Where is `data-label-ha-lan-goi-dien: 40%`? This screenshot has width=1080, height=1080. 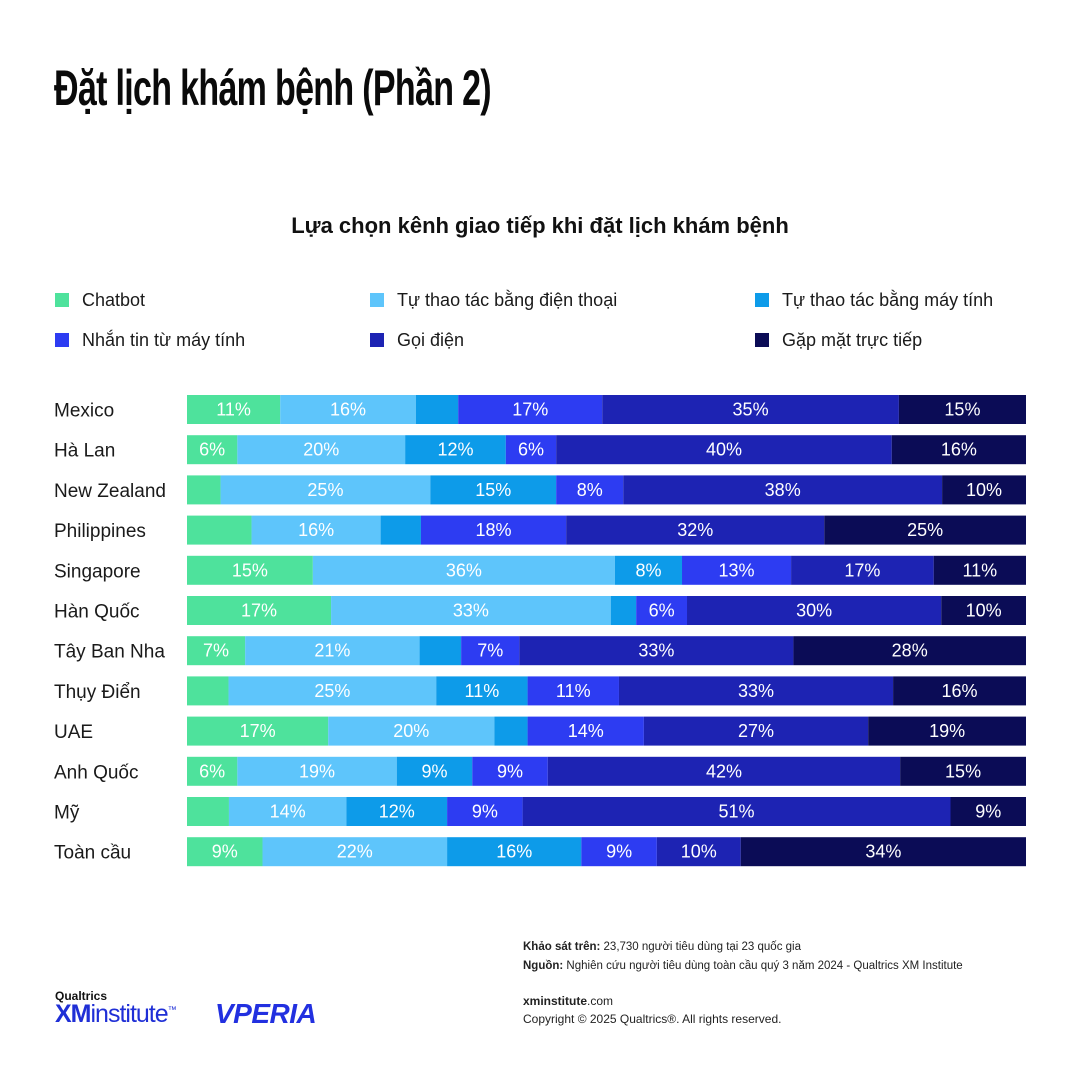
data-label-ha-lan-goi-dien: 40% is located at coordinates (724, 450).